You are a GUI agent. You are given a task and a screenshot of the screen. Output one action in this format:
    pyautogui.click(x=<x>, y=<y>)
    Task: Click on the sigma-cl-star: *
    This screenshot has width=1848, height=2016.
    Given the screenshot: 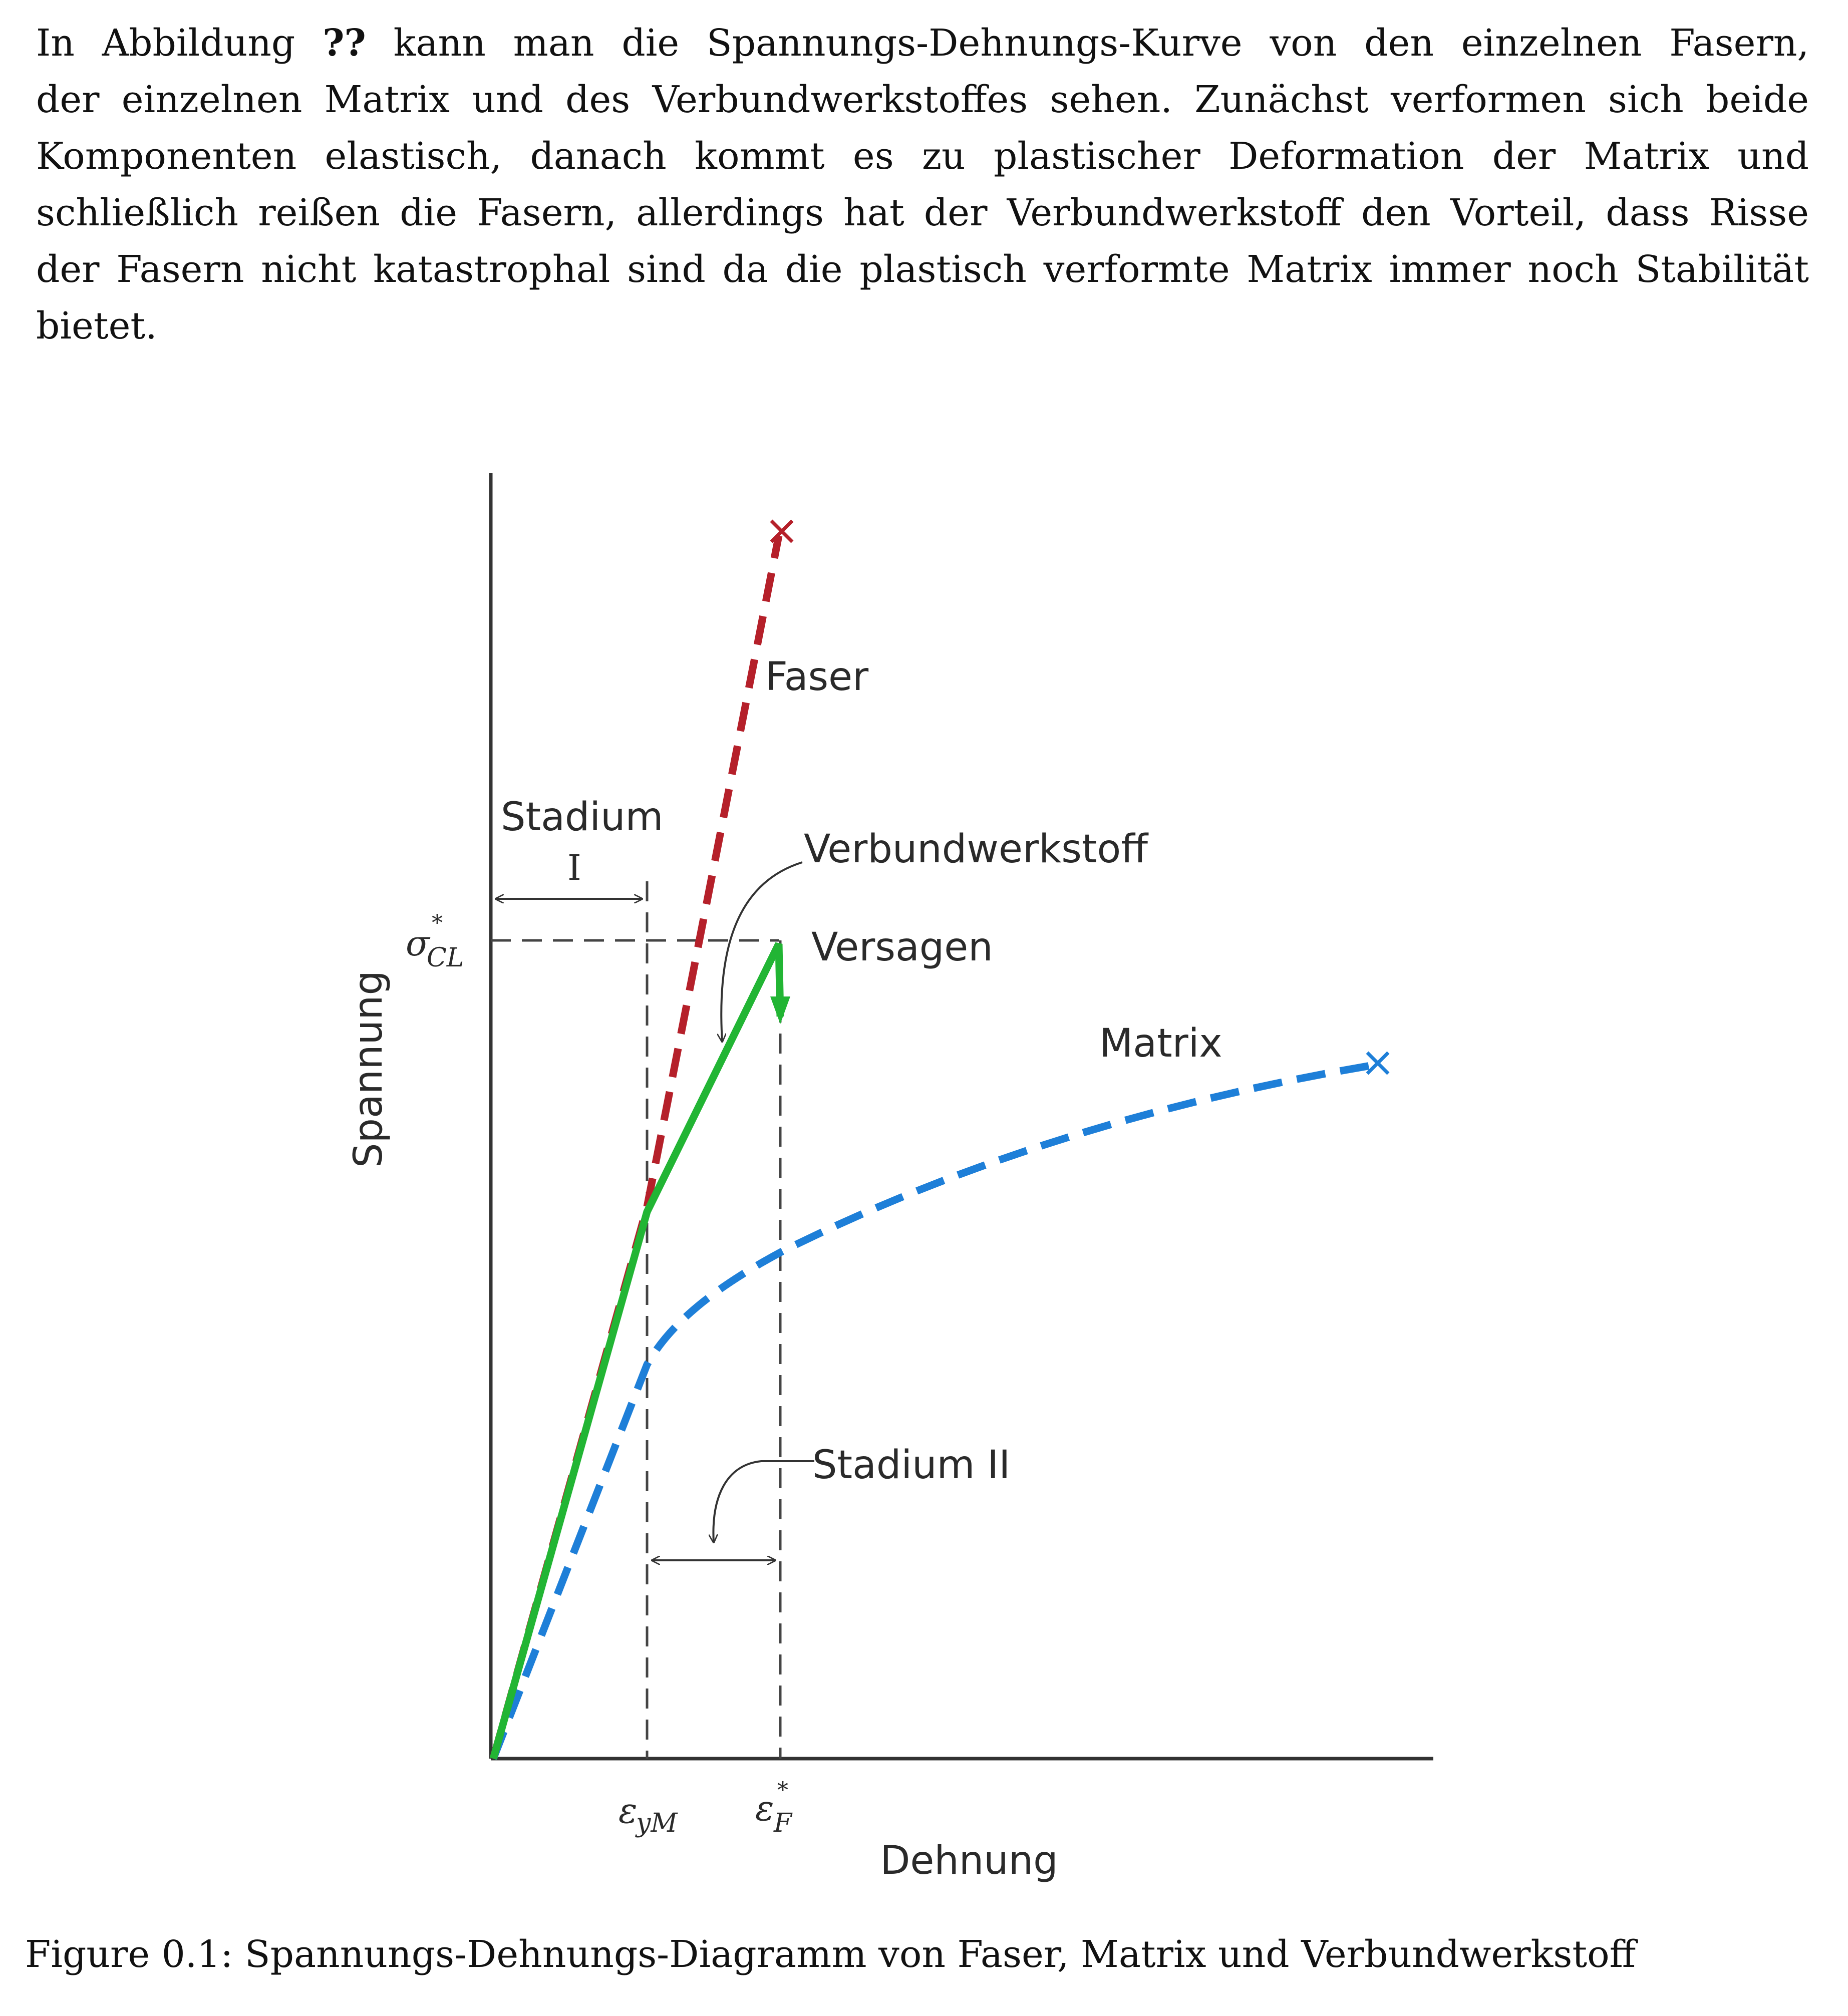 What is the action you would take?
    pyautogui.click(x=438, y=923)
    